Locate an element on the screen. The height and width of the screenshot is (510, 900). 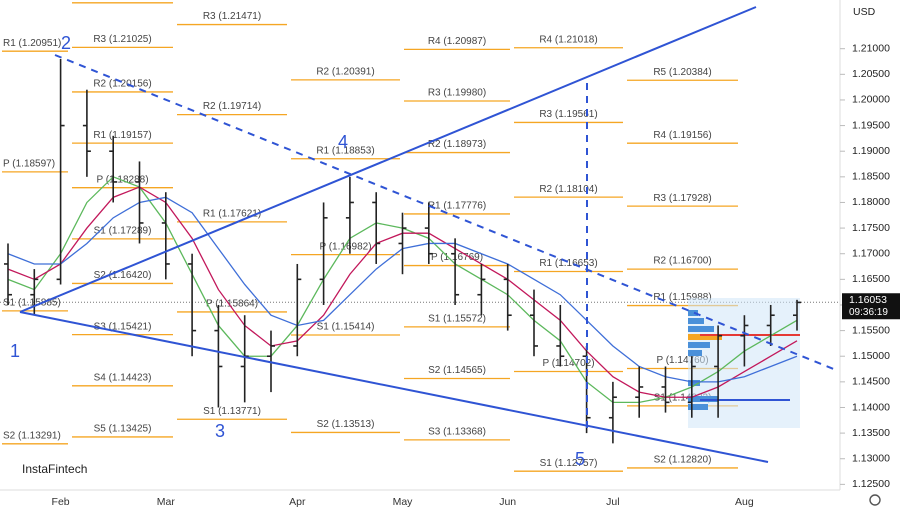
logo-box is located at coordinates (54, 470).